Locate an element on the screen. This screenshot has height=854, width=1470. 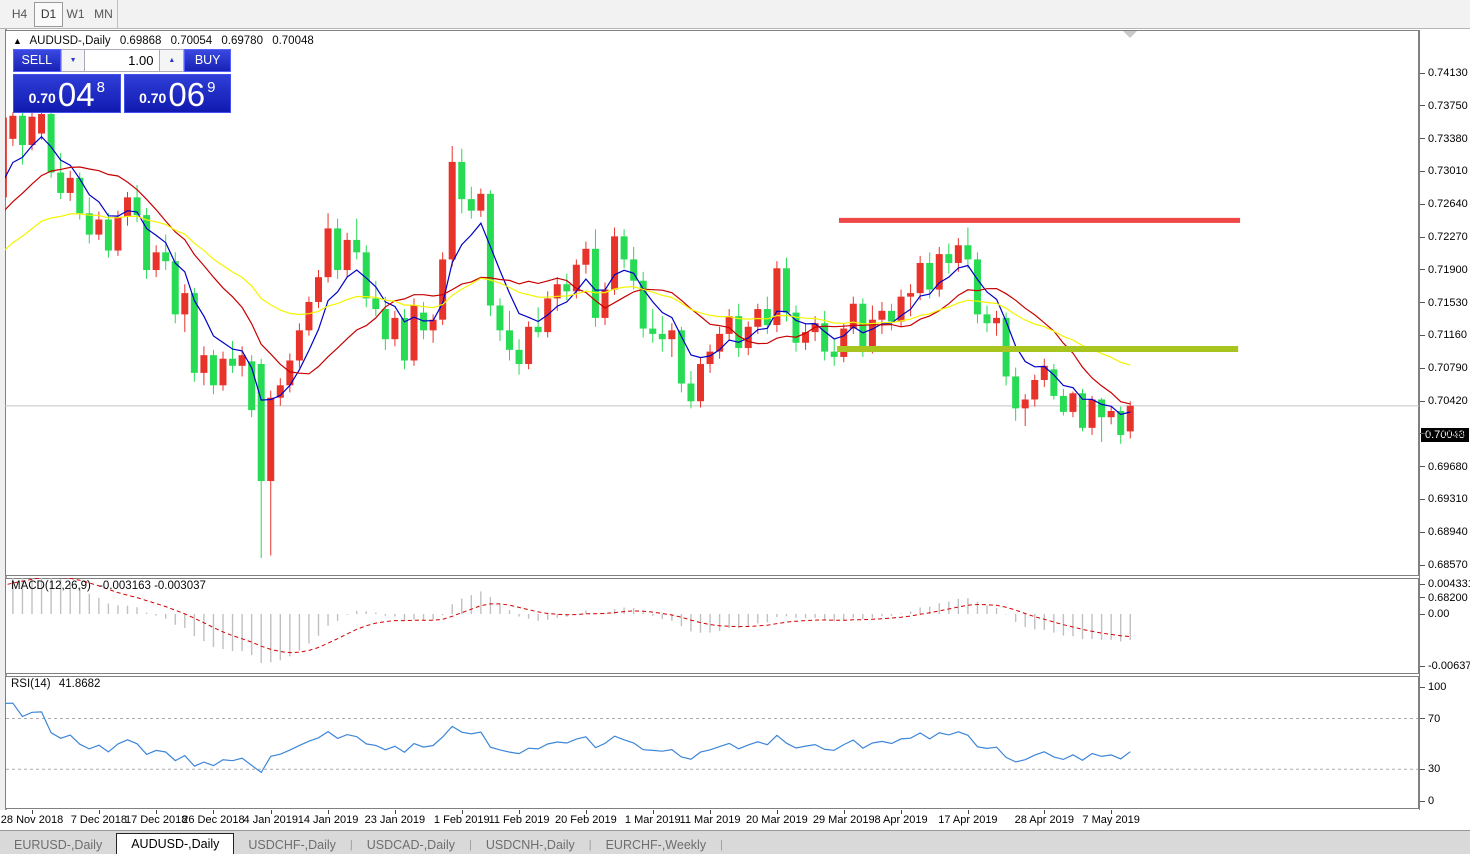
sell-price-panel: 0.70 04 8 is located at coordinates (67, 93).